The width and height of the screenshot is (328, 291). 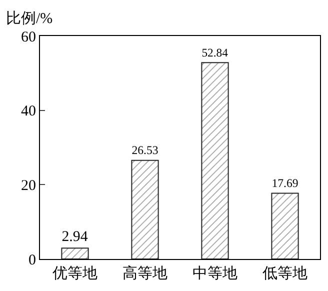 I want to click on data-label: 26.53, so click(x=145, y=150).